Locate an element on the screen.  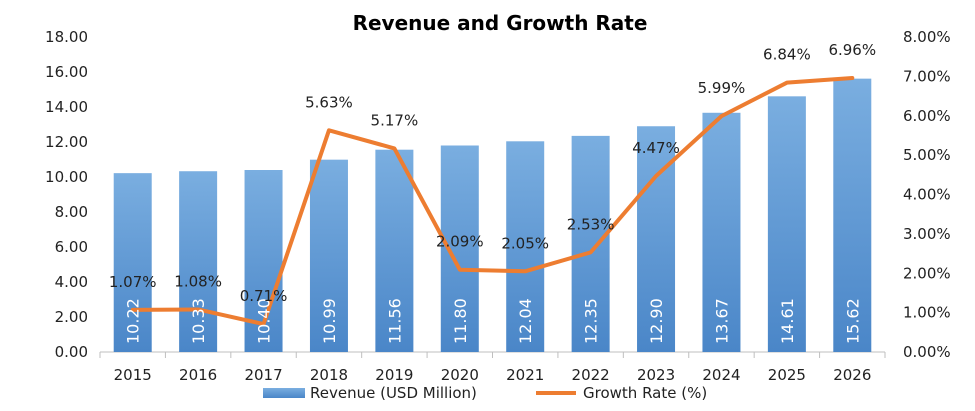
x-axis-category-label: 2017 is located at coordinates (263, 375).